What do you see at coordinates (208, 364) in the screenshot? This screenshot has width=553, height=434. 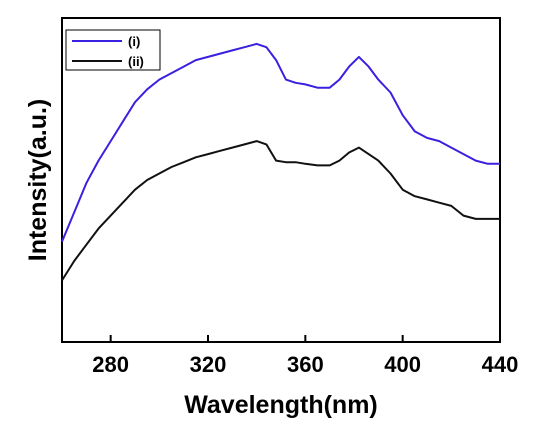 I see `x-tick-label-320: 320` at bounding box center [208, 364].